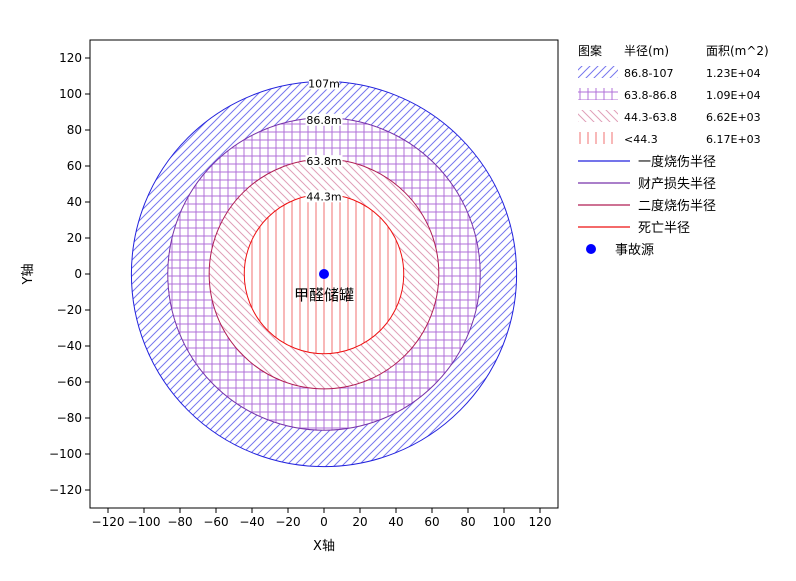 This screenshot has width=796, height=581. I want to click on y-tick-label-0: −120, so click(65, 490).